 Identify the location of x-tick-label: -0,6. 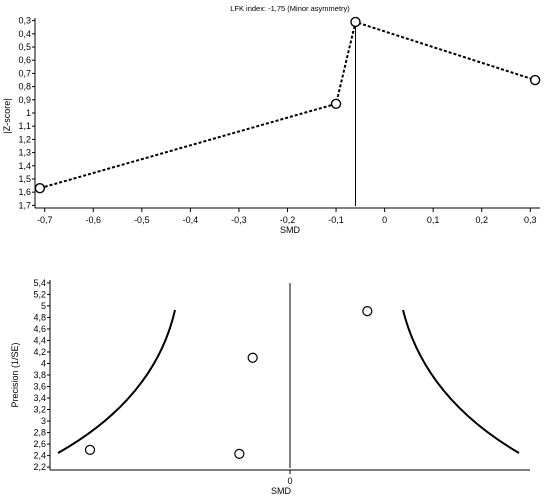
(94, 220).